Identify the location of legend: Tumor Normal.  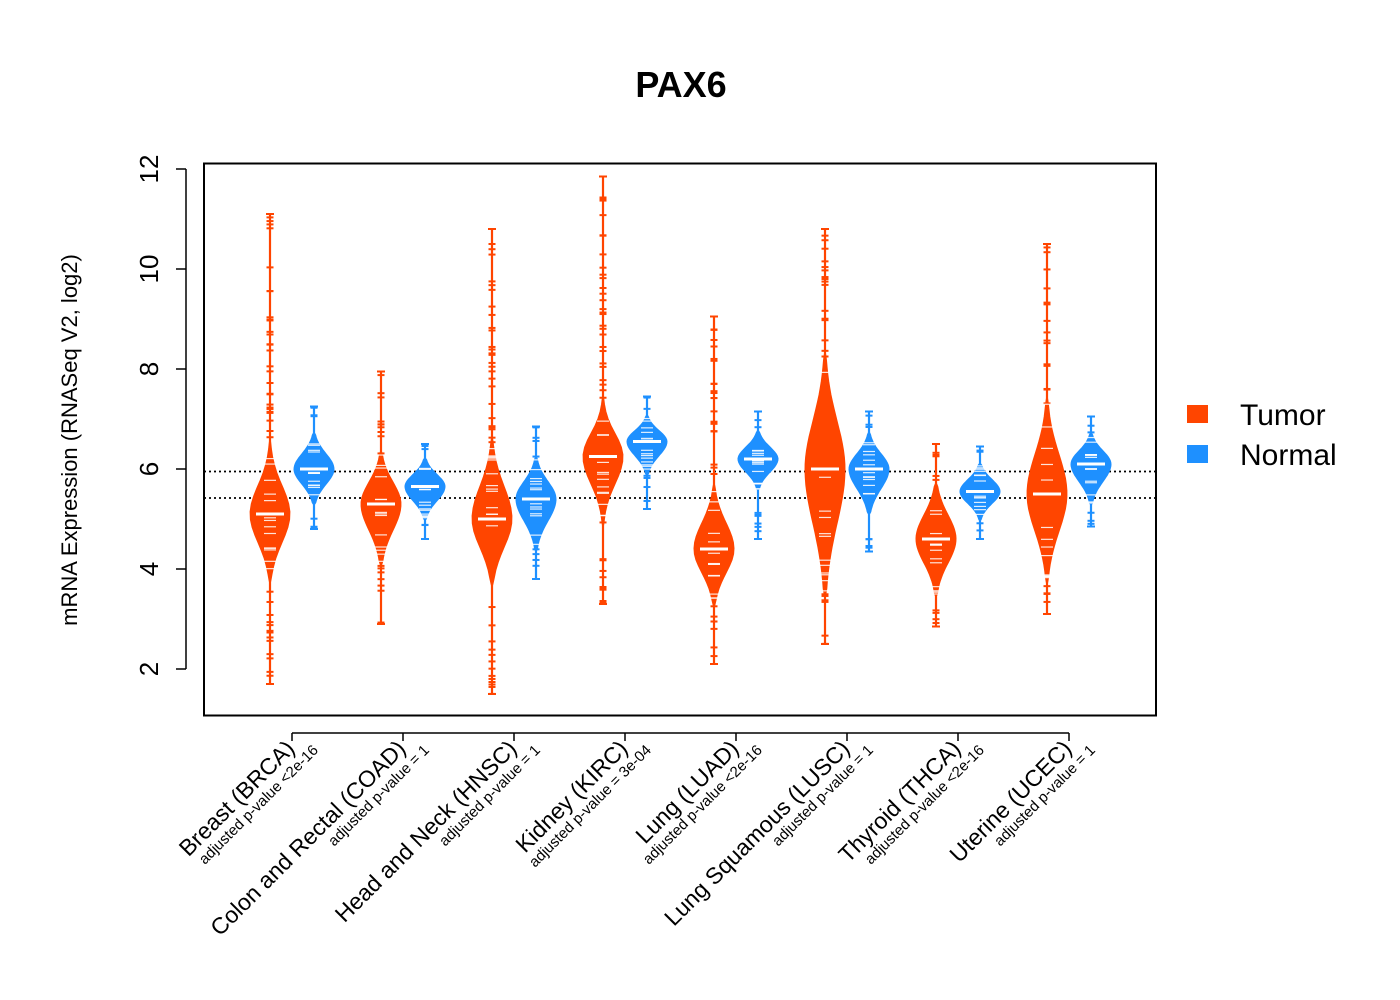
(1262, 435).